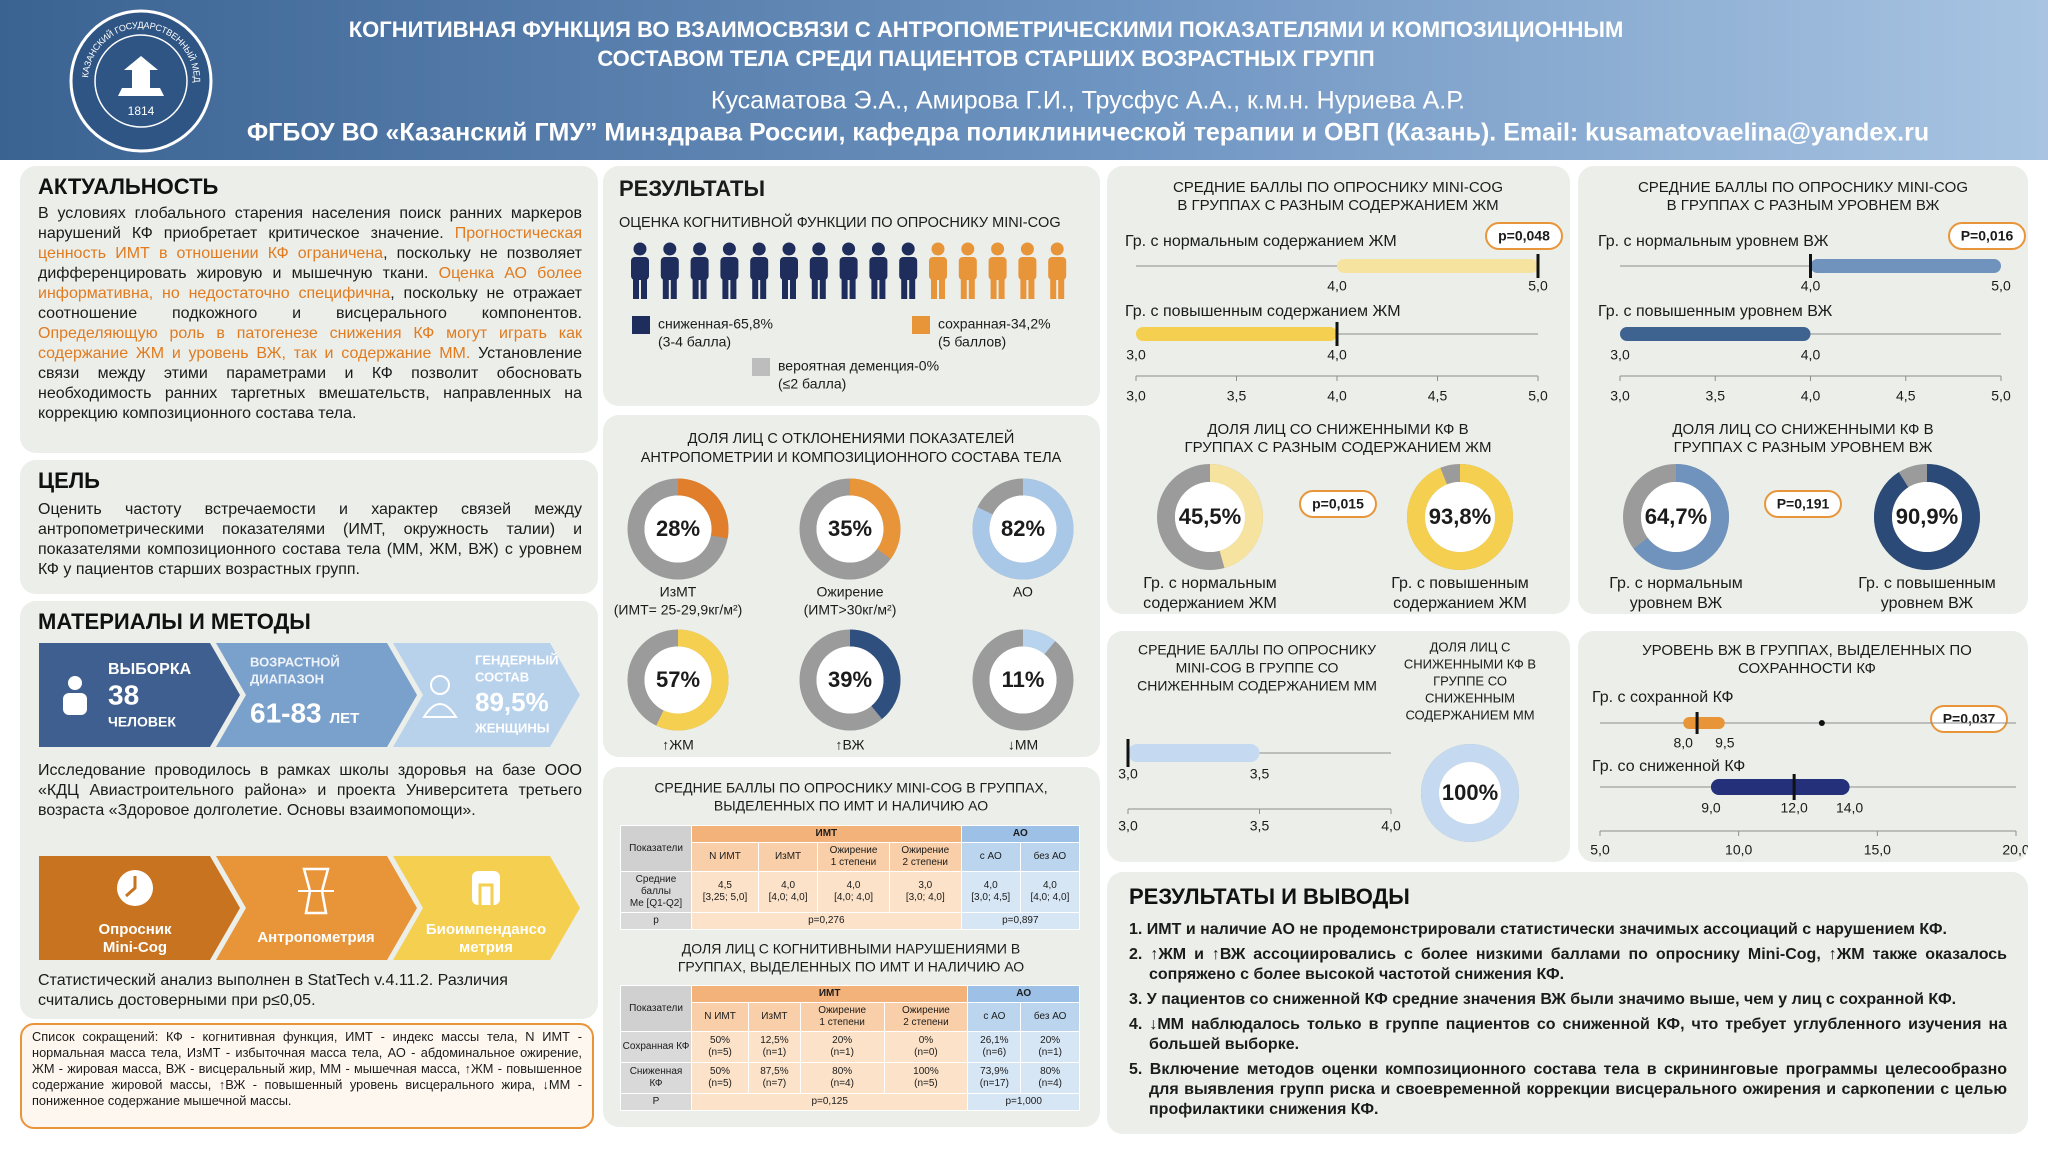  Describe the element at coordinates (1136, 396) in the screenshot. I see `tick-label: 3,0` at that location.